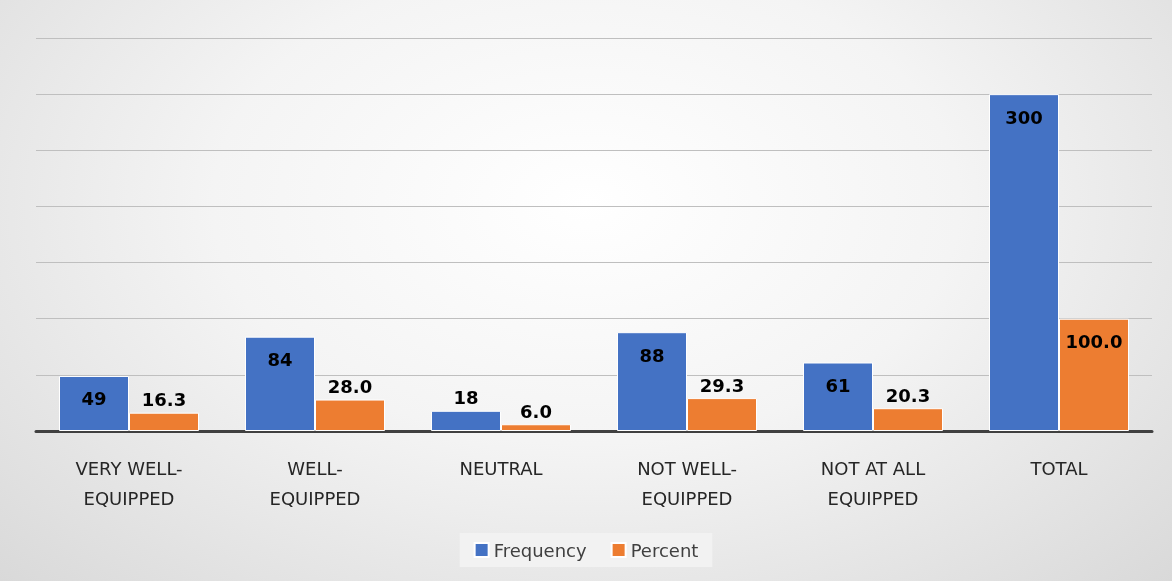 The width and height of the screenshot is (1172, 581). I want to click on x-tick-label: NEUTRAL, so click(501, 468).